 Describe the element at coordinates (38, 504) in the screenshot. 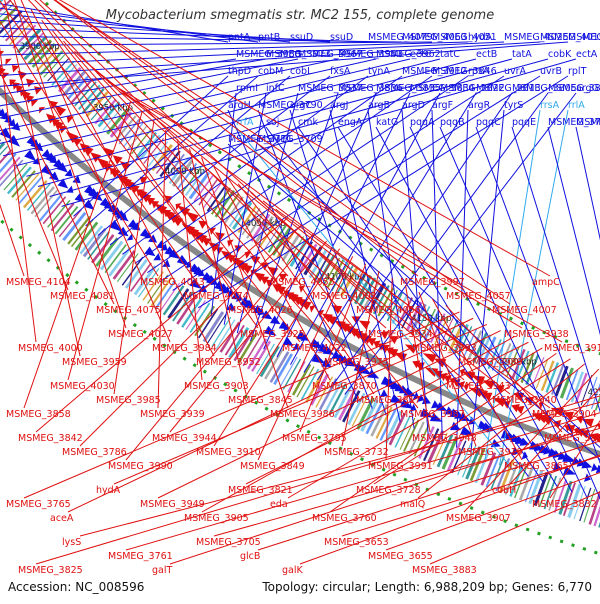

I see `reverse-gene-label: MSMEG_3765` at that location.